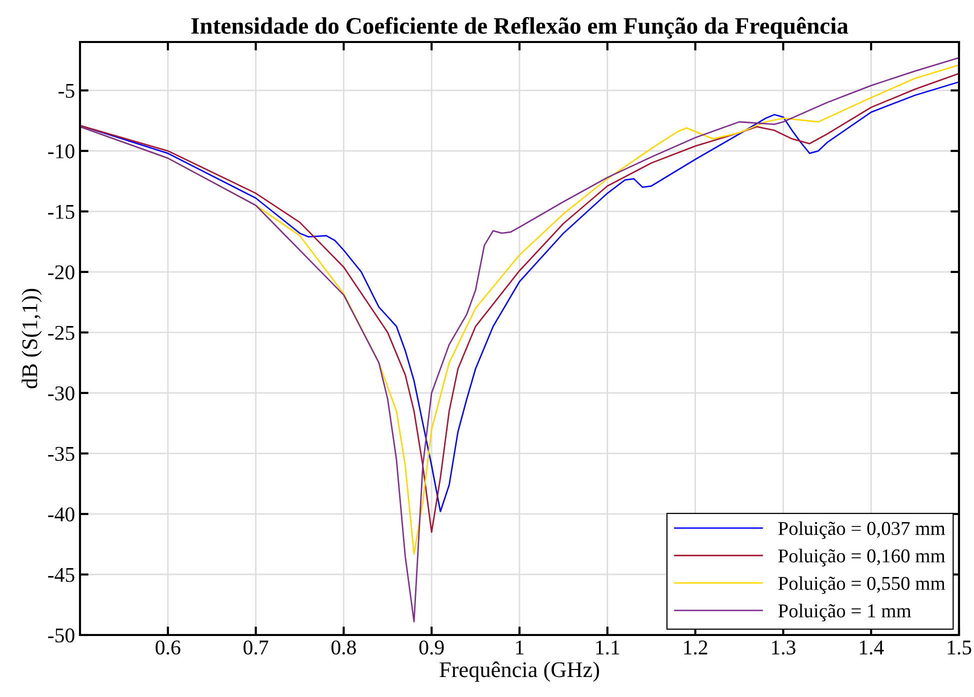 The image size is (974, 697). I want to click on legend-label: Poluição = 1 mm, so click(845, 613).